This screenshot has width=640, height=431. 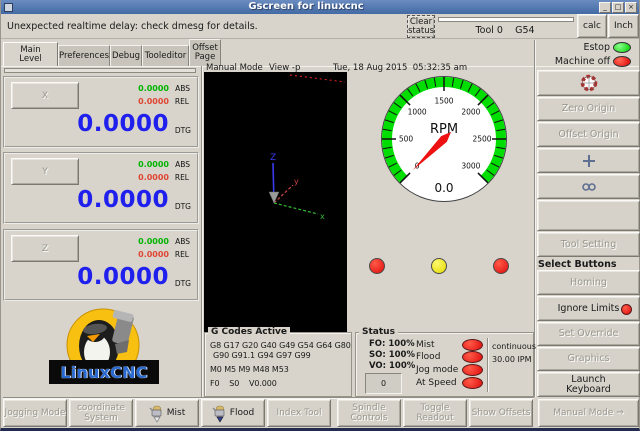 What do you see at coordinates (218, 414) in the screenshot?
I see `flood-coolant-icon` at bounding box center [218, 414].